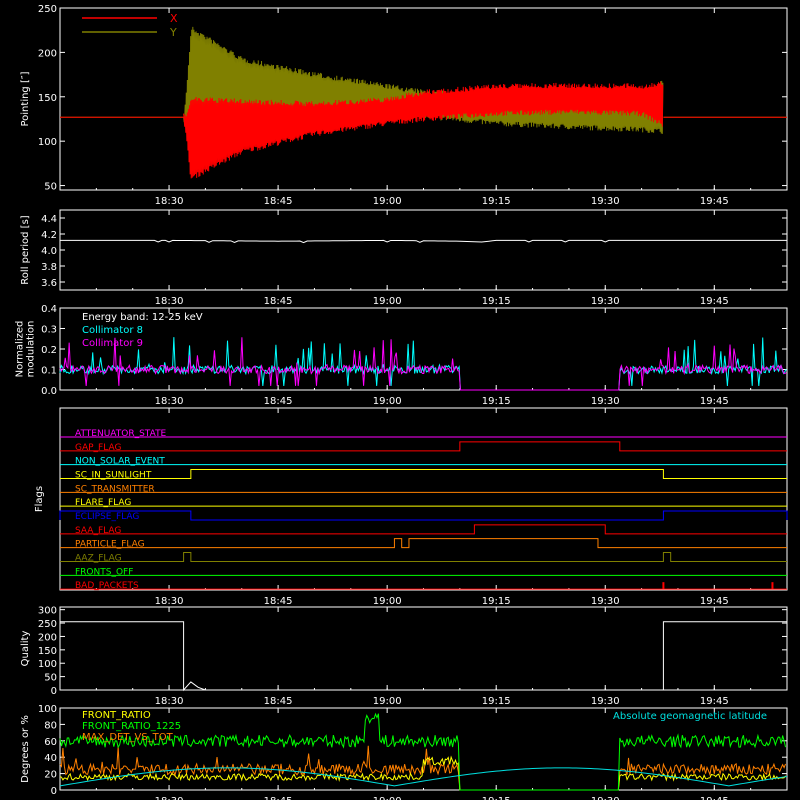  I want to click on y-tick-label: 0.2, so click(49, 350).